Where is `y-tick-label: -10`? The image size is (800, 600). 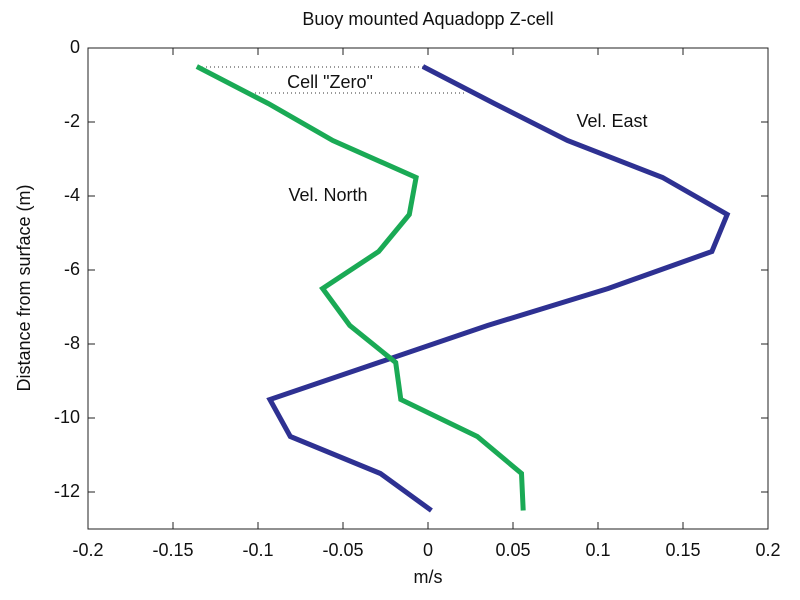 y-tick-label: -10 is located at coordinates (67, 417).